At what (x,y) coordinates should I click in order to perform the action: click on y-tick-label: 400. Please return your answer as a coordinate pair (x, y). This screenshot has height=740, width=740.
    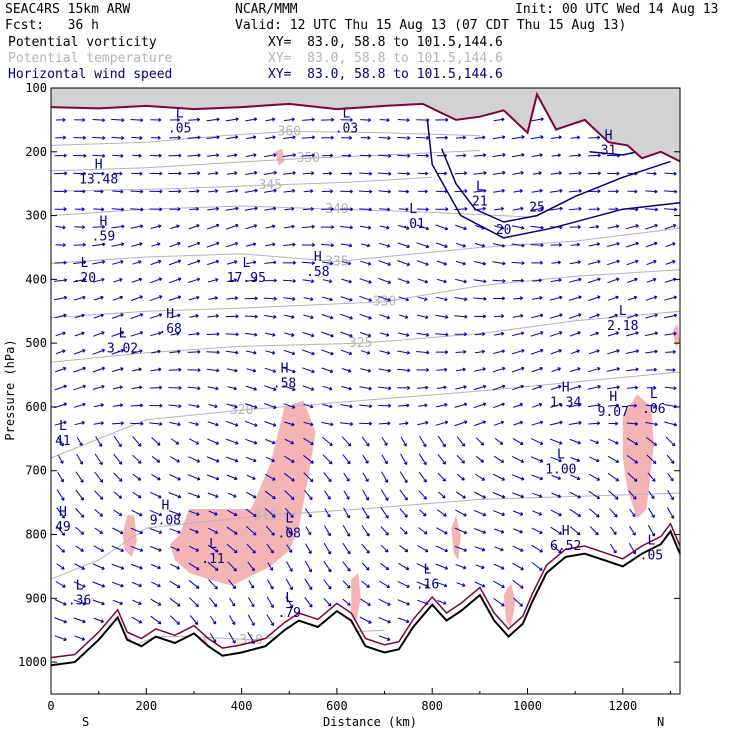
    Looking at the image, I should click on (36, 279).